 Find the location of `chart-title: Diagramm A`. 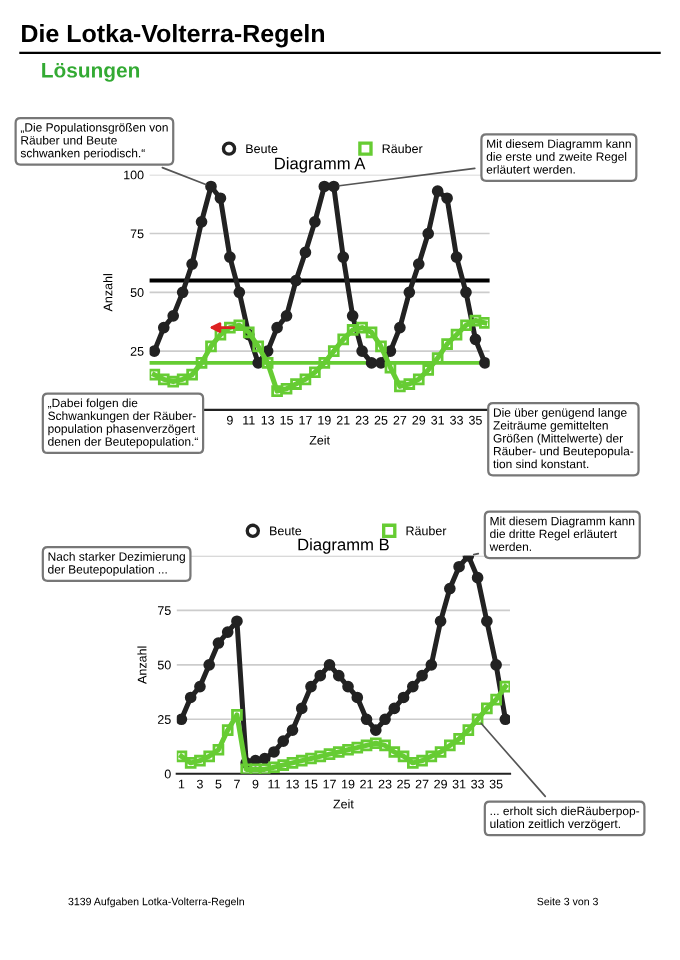

chart-title: Diagramm A is located at coordinates (320, 165).